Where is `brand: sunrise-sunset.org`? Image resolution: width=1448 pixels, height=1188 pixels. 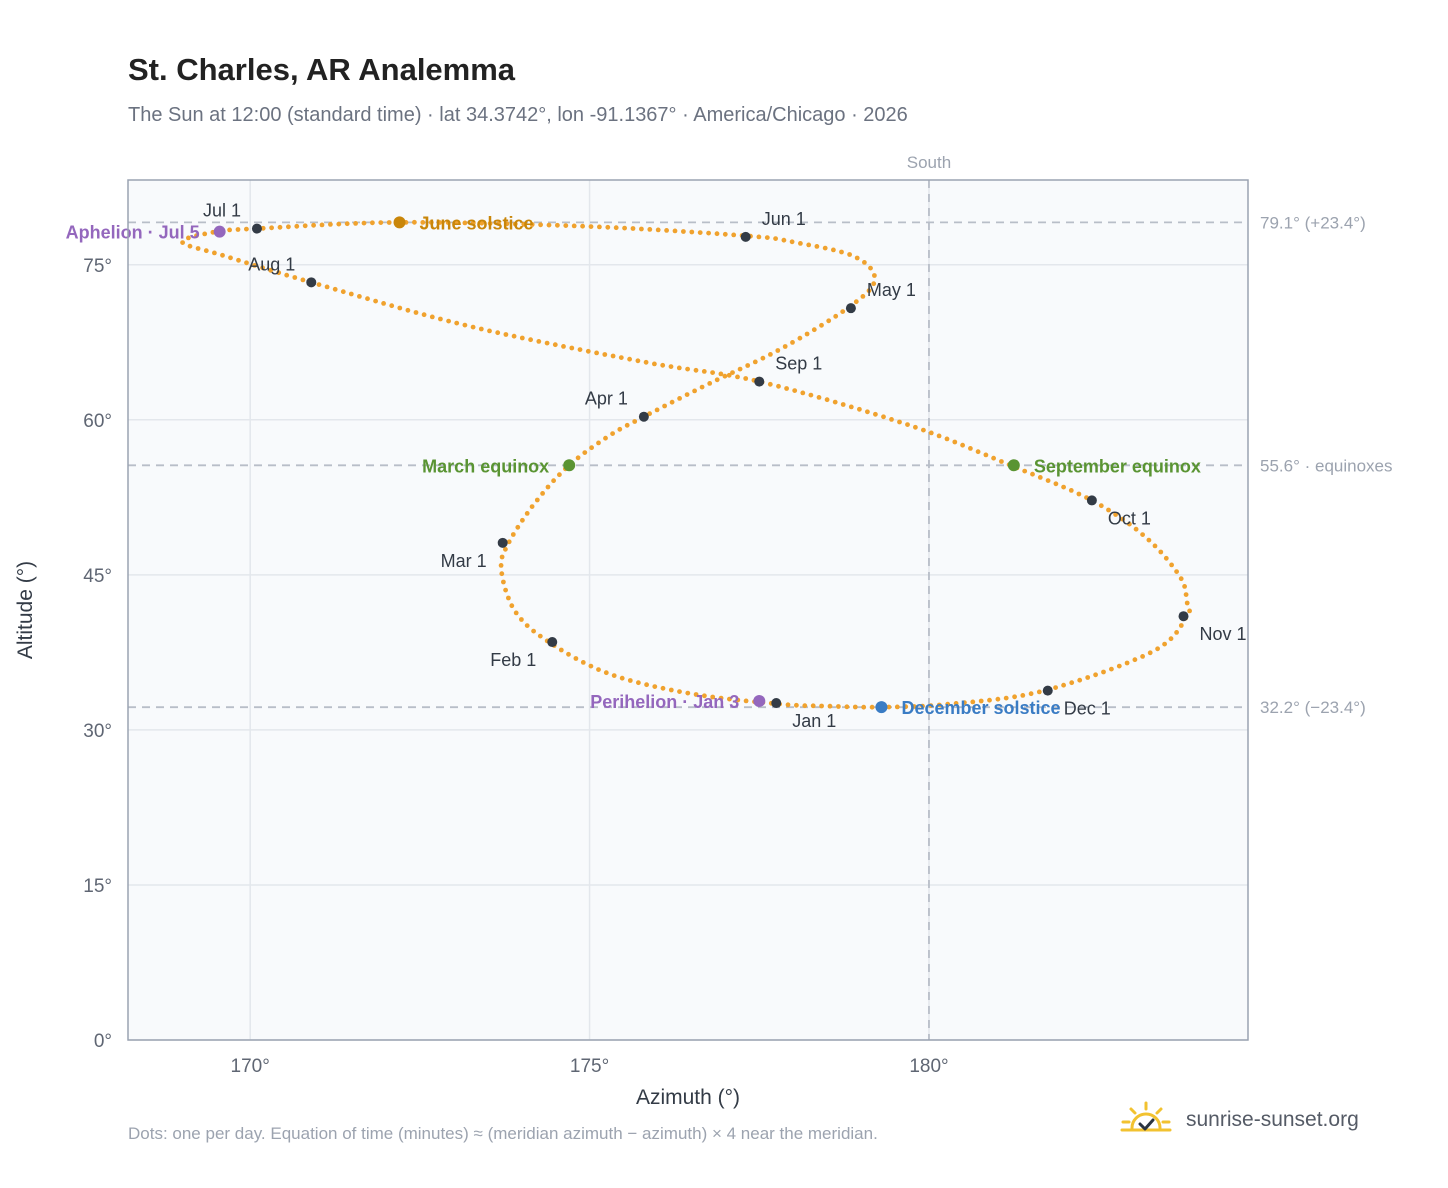 brand: sunrise-sunset.org is located at coordinates (1238, 1120).